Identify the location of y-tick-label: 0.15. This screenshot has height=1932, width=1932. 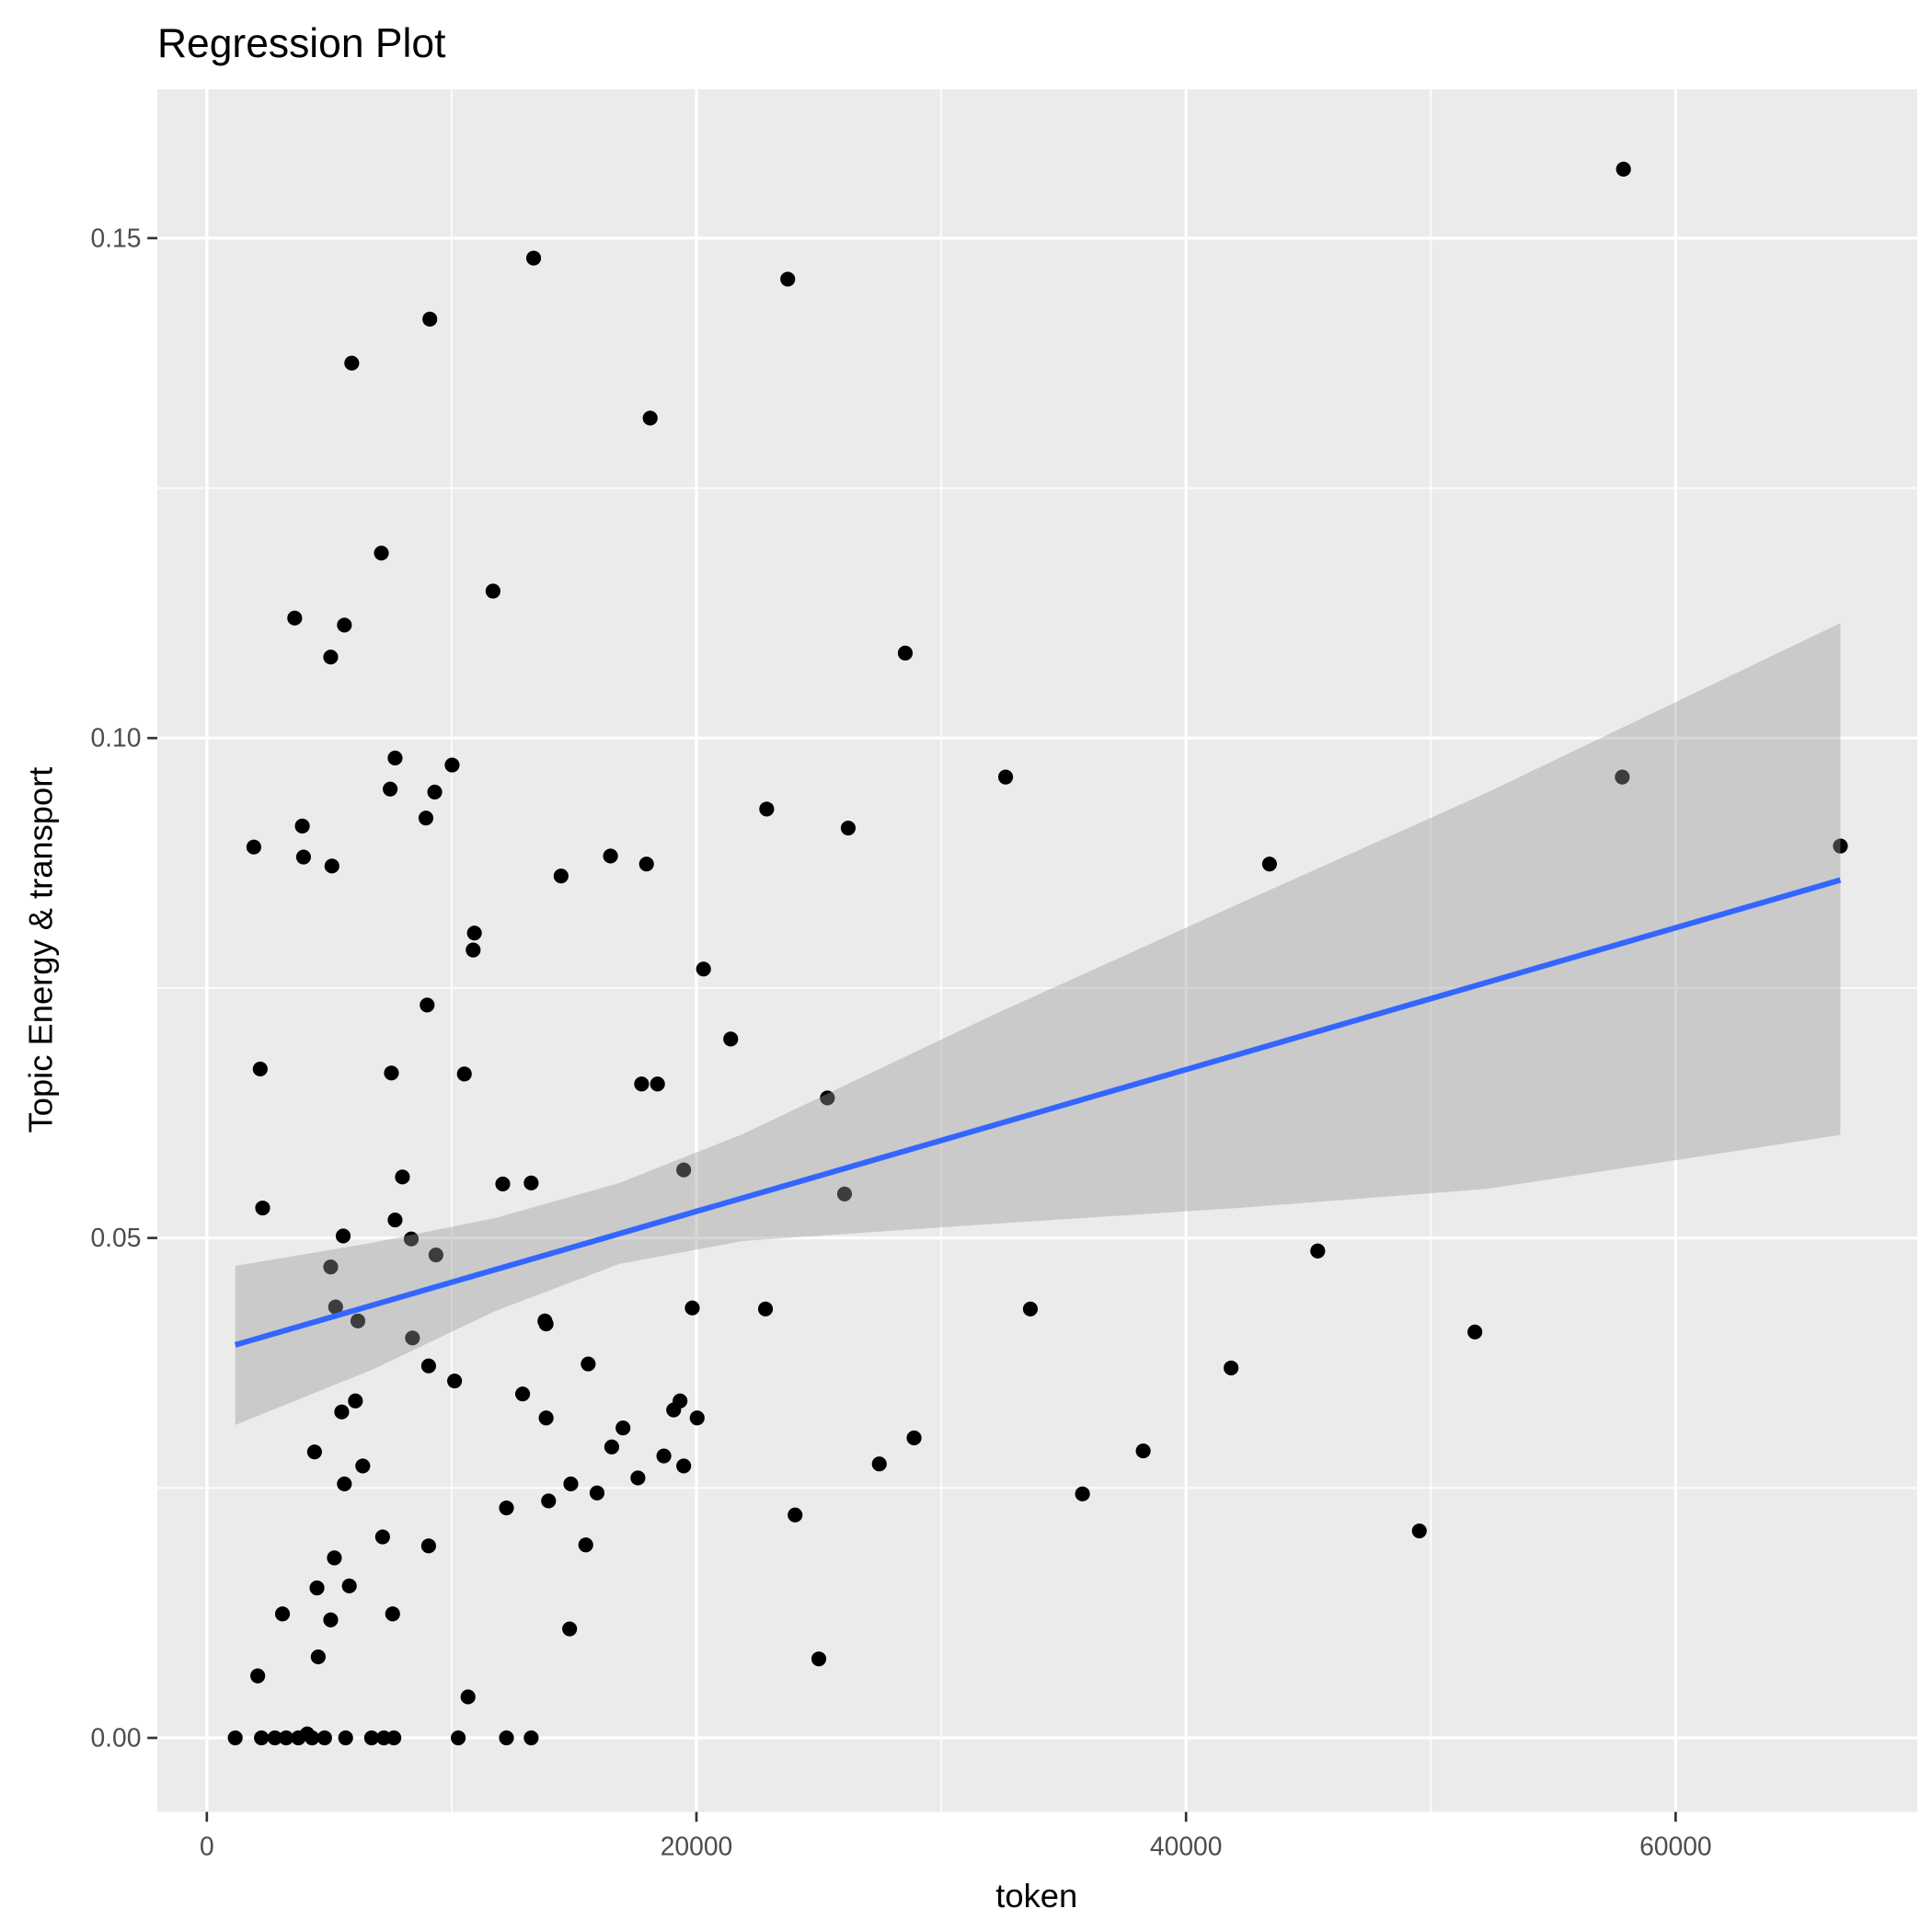
(115, 237).